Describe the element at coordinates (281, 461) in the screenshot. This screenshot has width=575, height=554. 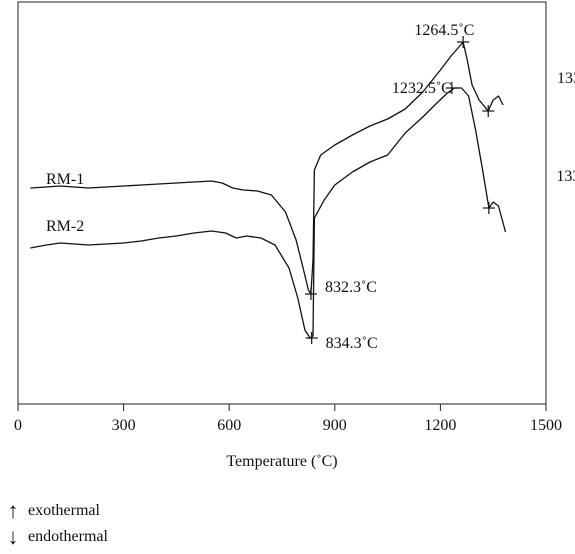
I see `x-axis-label: Temperature (˚C)` at that location.